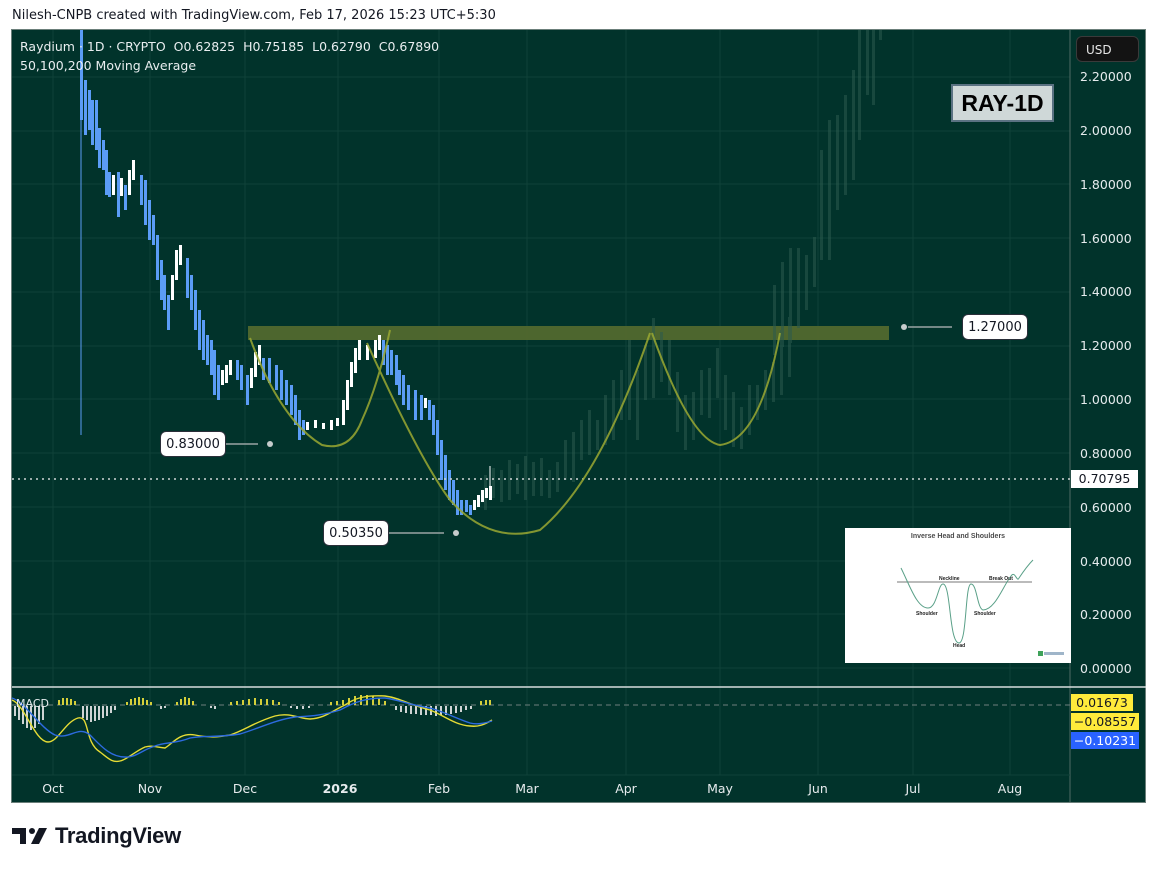  Describe the element at coordinates (1010, 788) in the screenshot. I see `time-label: Aug` at that location.